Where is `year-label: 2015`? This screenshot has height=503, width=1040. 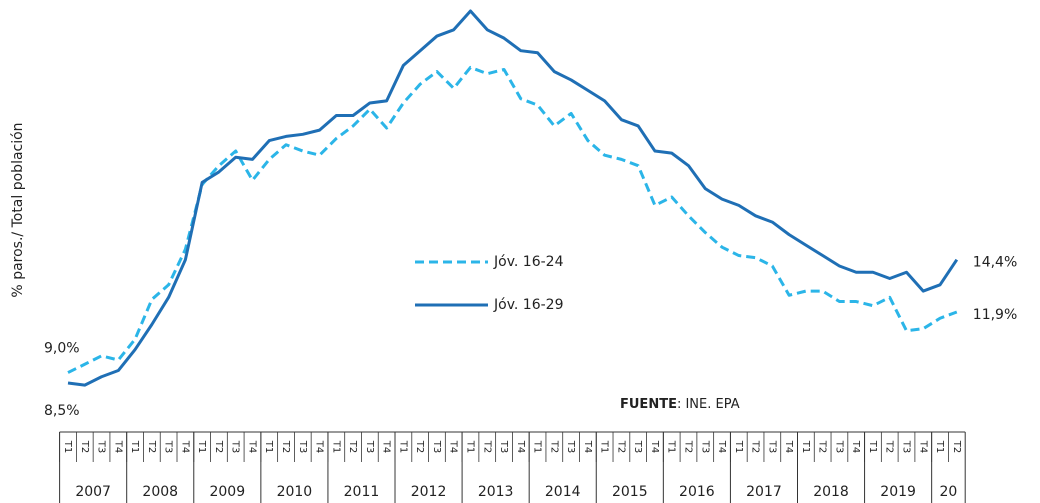 year-label: 2015 is located at coordinates (630, 492).